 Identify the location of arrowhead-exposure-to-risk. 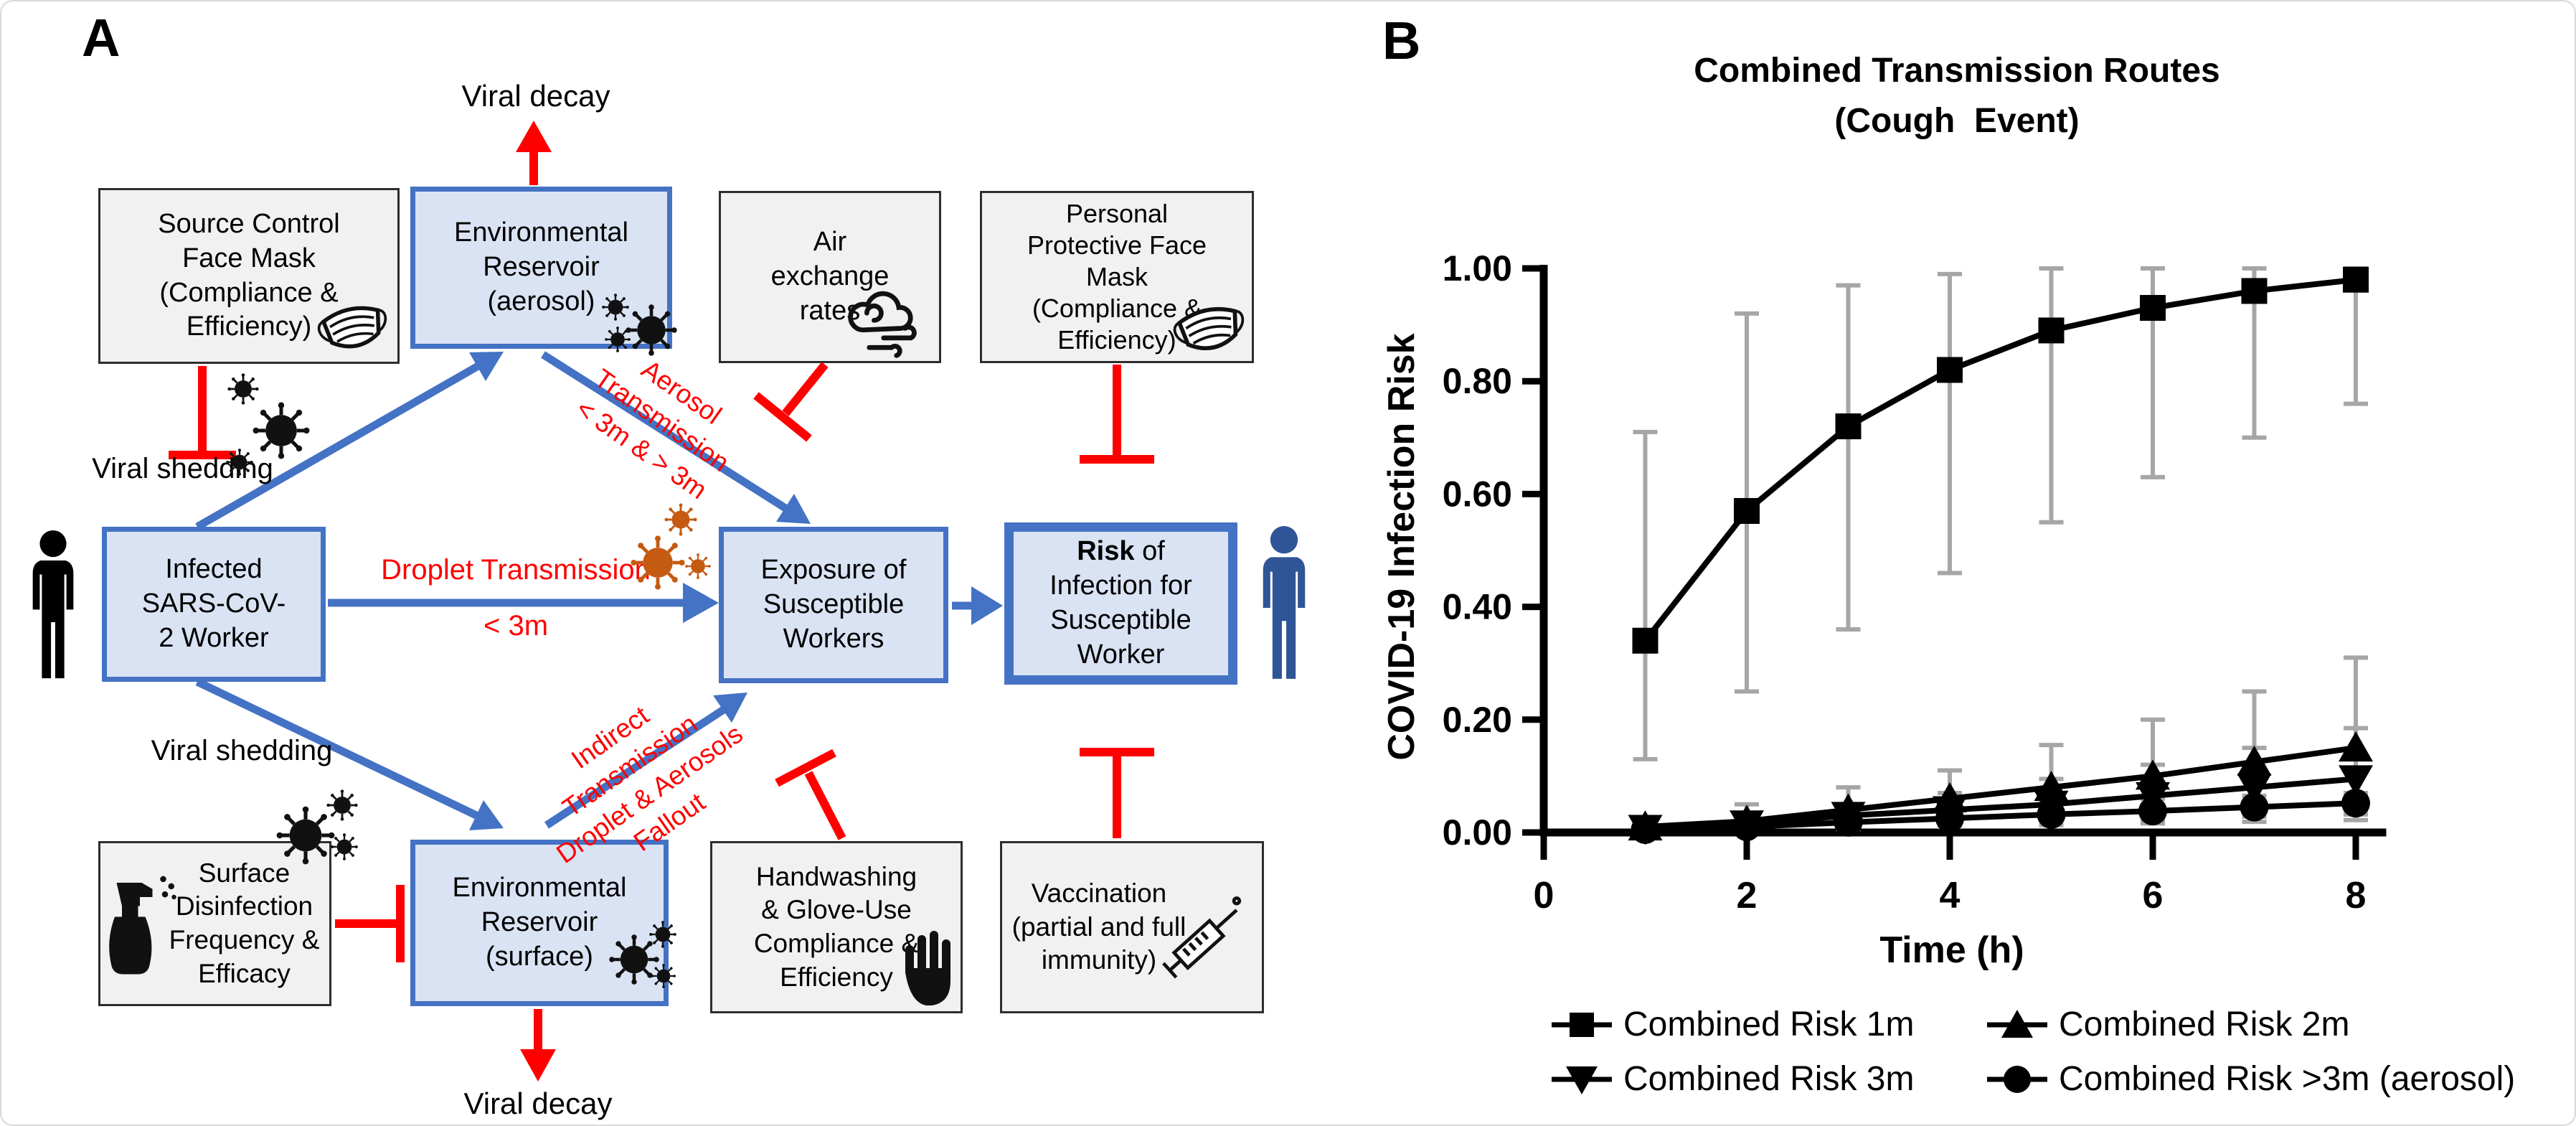
(987, 605).